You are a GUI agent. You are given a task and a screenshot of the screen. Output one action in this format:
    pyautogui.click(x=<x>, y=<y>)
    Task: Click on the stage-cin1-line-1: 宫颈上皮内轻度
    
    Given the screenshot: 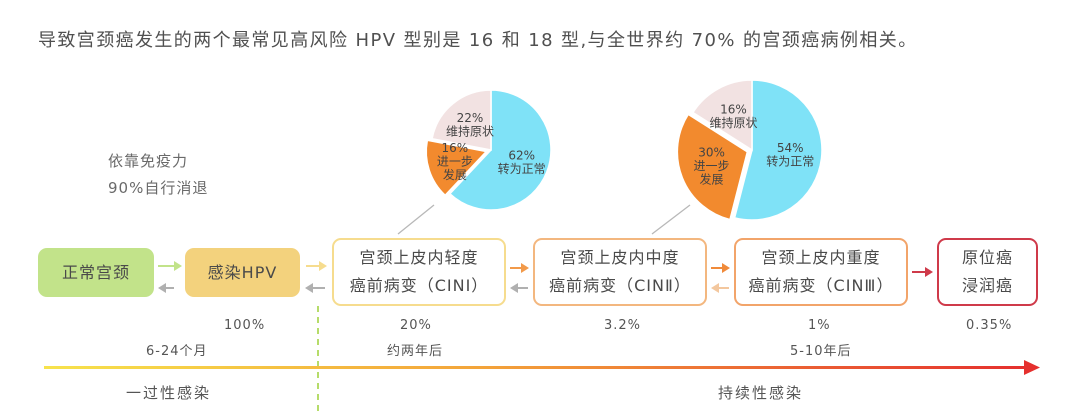 What is the action you would take?
    pyautogui.click(x=419, y=257)
    